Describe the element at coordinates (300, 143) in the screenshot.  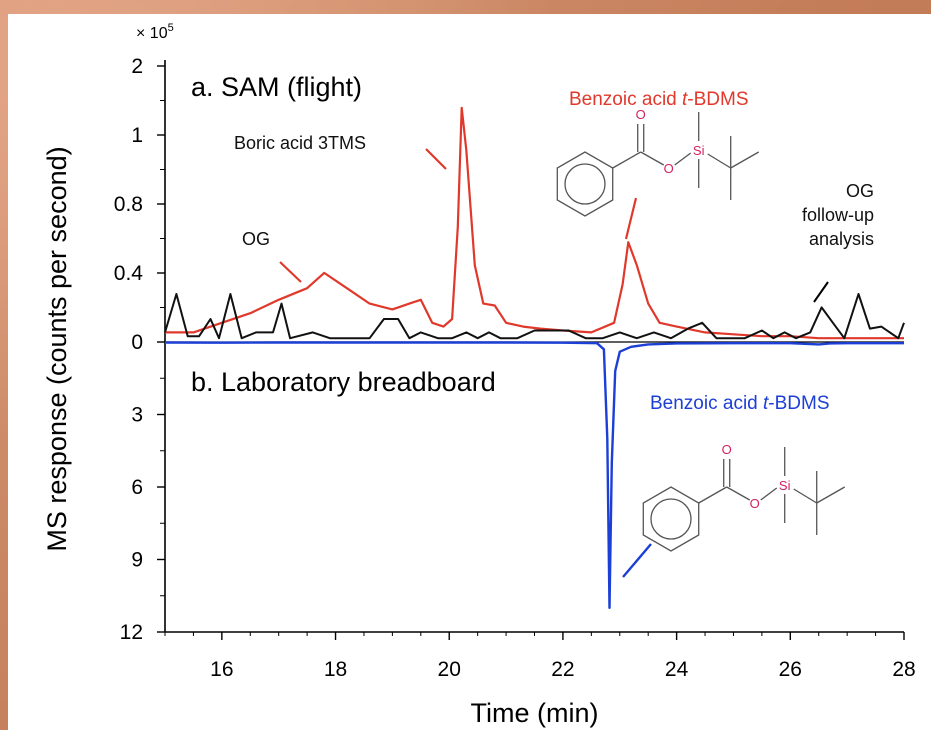
I see `annotation-boric-acid: Boric acid 3TMS` at that location.